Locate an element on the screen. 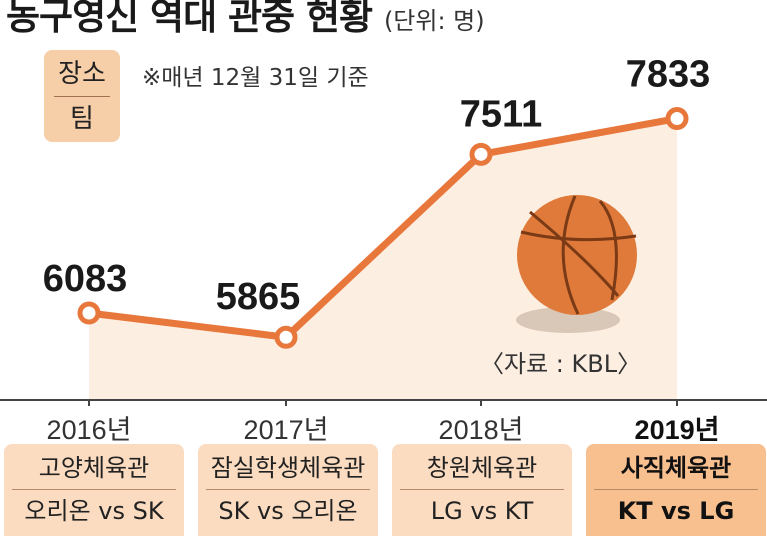  year-label: 2016년 is located at coordinates (89, 430).